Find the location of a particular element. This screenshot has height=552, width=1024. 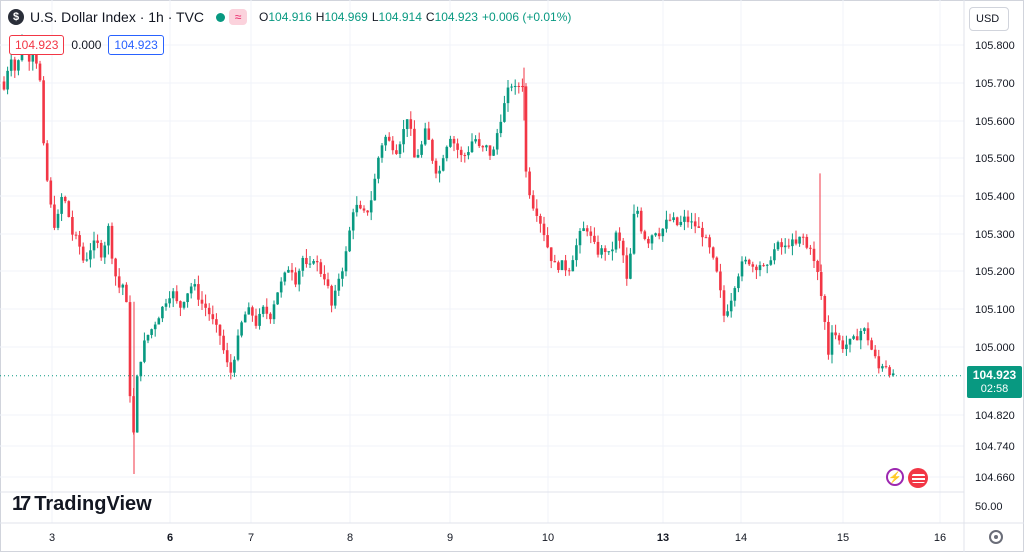

close-value: 104.923 is located at coordinates (456, 17).